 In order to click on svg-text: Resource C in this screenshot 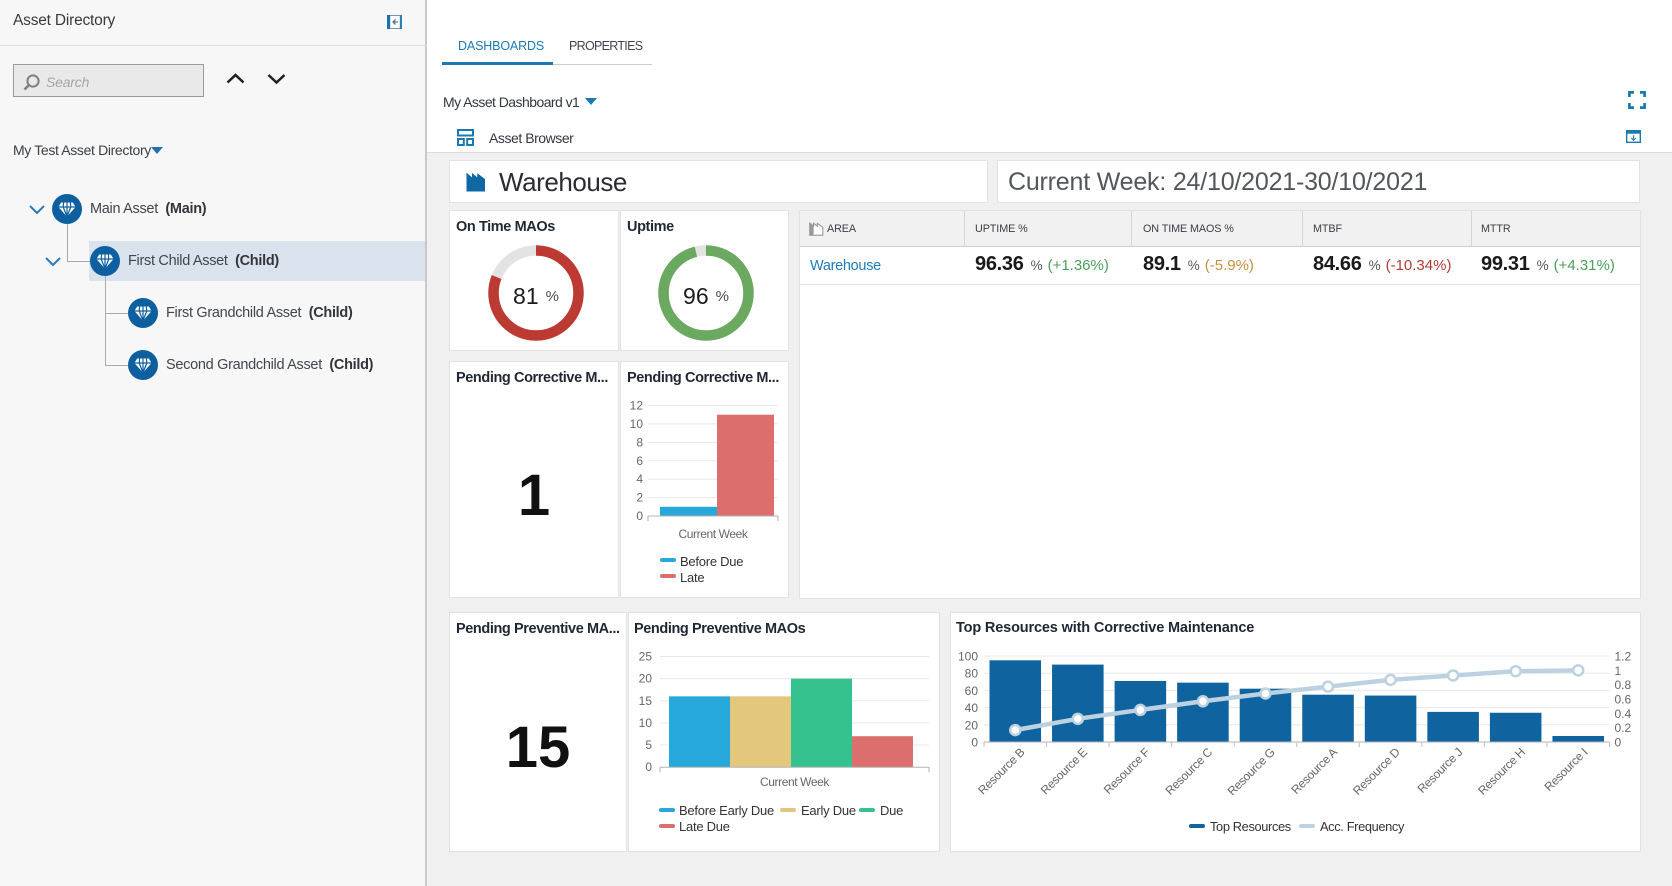, I will do `click(1188, 771)`.